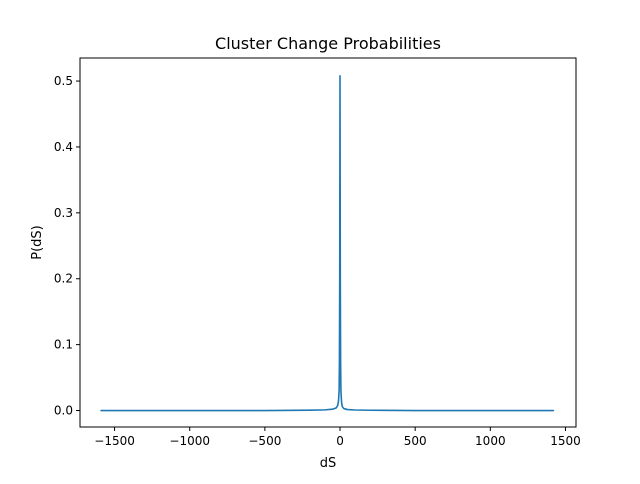 This screenshot has height=484, width=640. I want to click on x-tick-label: 500, so click(415, 441).